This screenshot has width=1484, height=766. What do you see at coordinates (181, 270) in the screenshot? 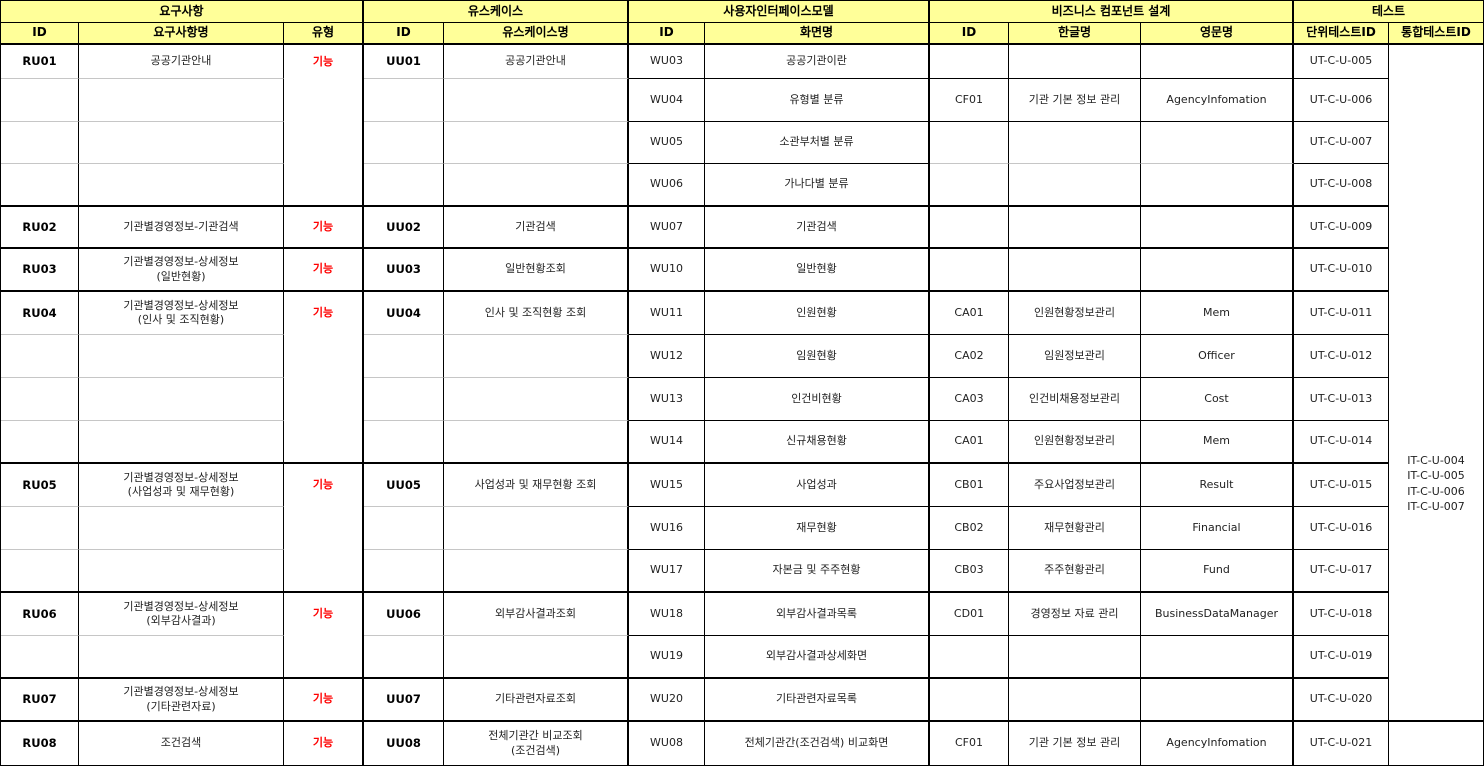
I see `req-name-cell: 기관별경영정보-상세정보 (일반현황)` at bounding box center [181, 270].